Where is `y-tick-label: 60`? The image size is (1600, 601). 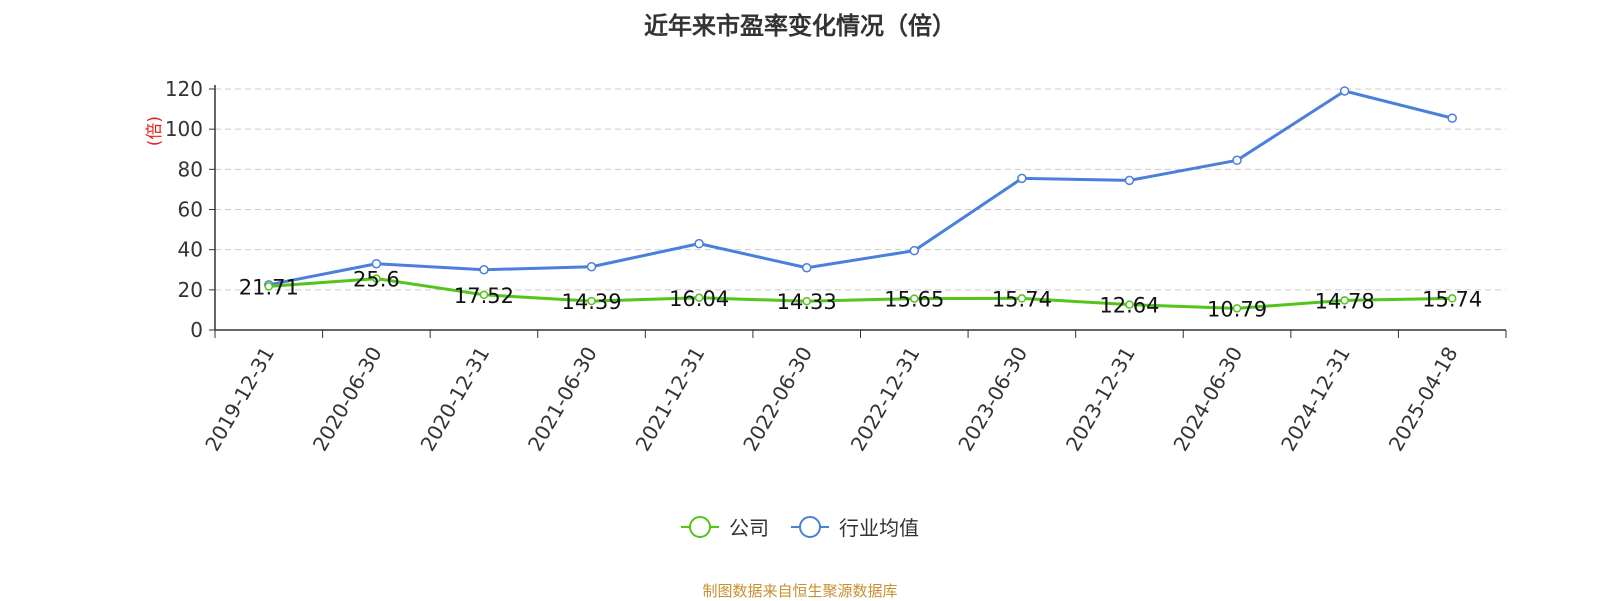
y-tick-label: 60 is located at coordinates (190, 210).